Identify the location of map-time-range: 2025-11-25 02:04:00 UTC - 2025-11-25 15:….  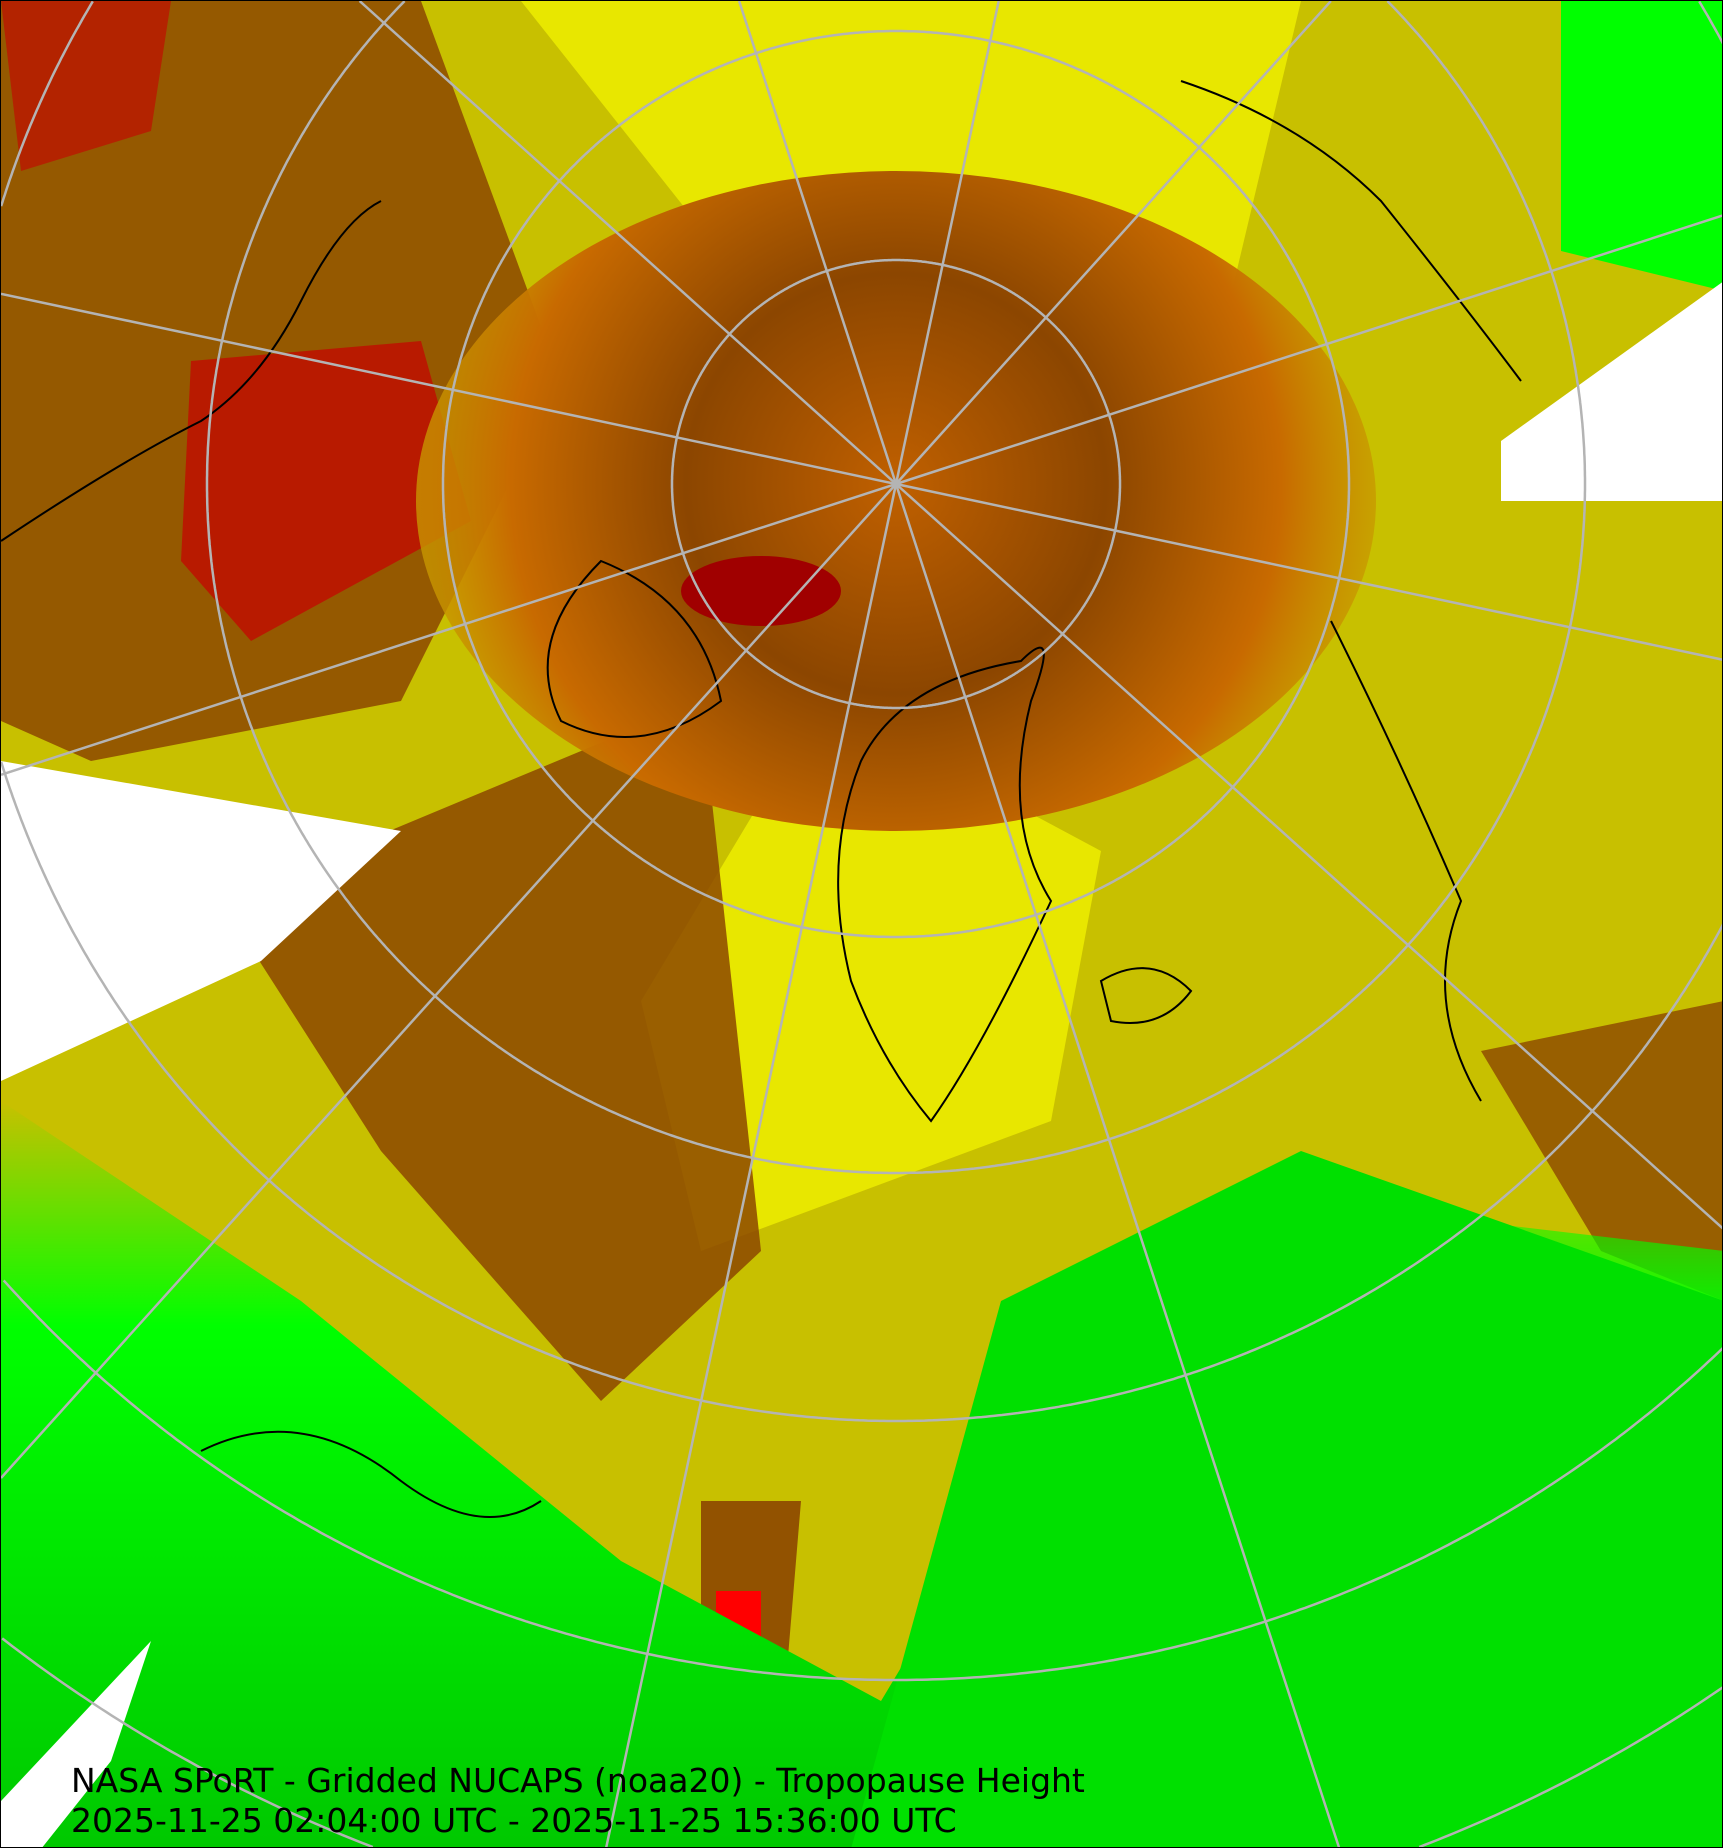
(514, 1820).